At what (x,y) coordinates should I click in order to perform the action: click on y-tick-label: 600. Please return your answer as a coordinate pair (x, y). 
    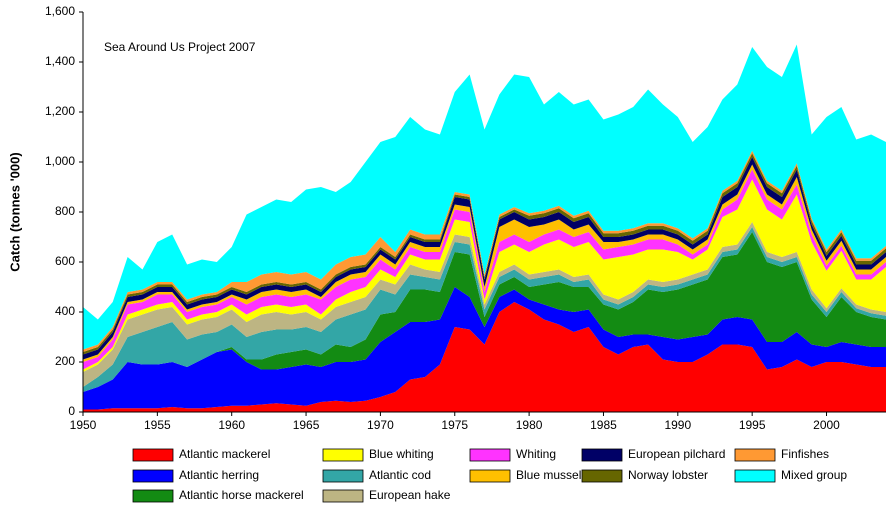
    Looking at the image, I should click on (65, 261).